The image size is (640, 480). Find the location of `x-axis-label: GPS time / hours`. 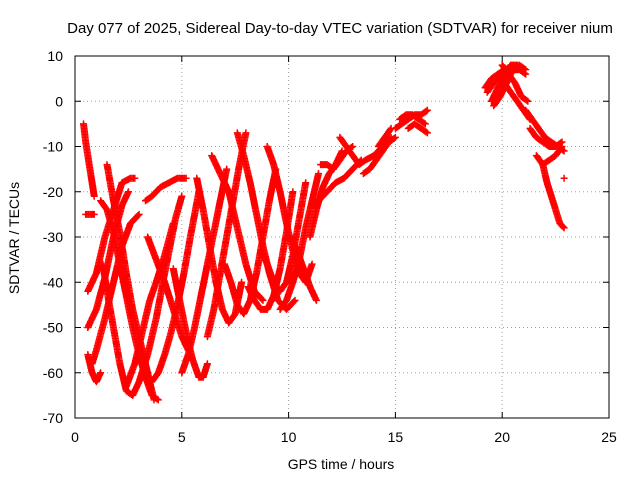

x-axis-label: GPS time / hours is located at coordinates (341, 464).